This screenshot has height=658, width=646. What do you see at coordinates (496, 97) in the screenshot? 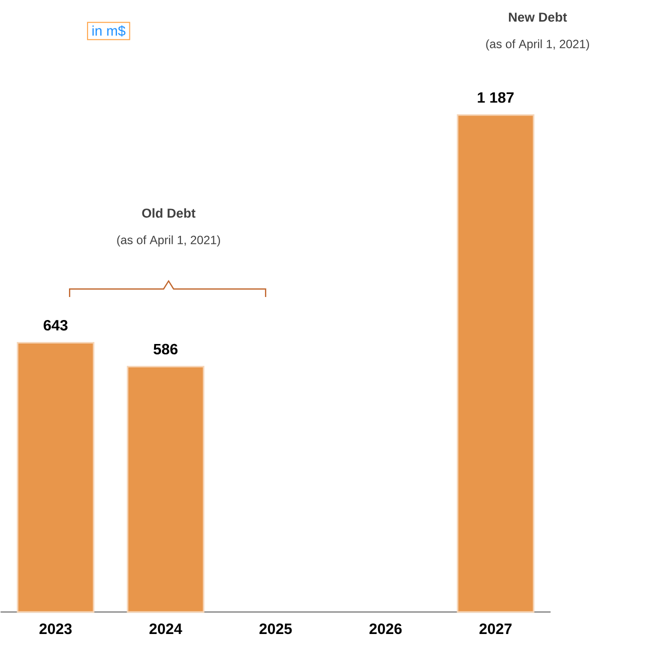
I see `data-label: 1 187` at bounding box center [496, 97].